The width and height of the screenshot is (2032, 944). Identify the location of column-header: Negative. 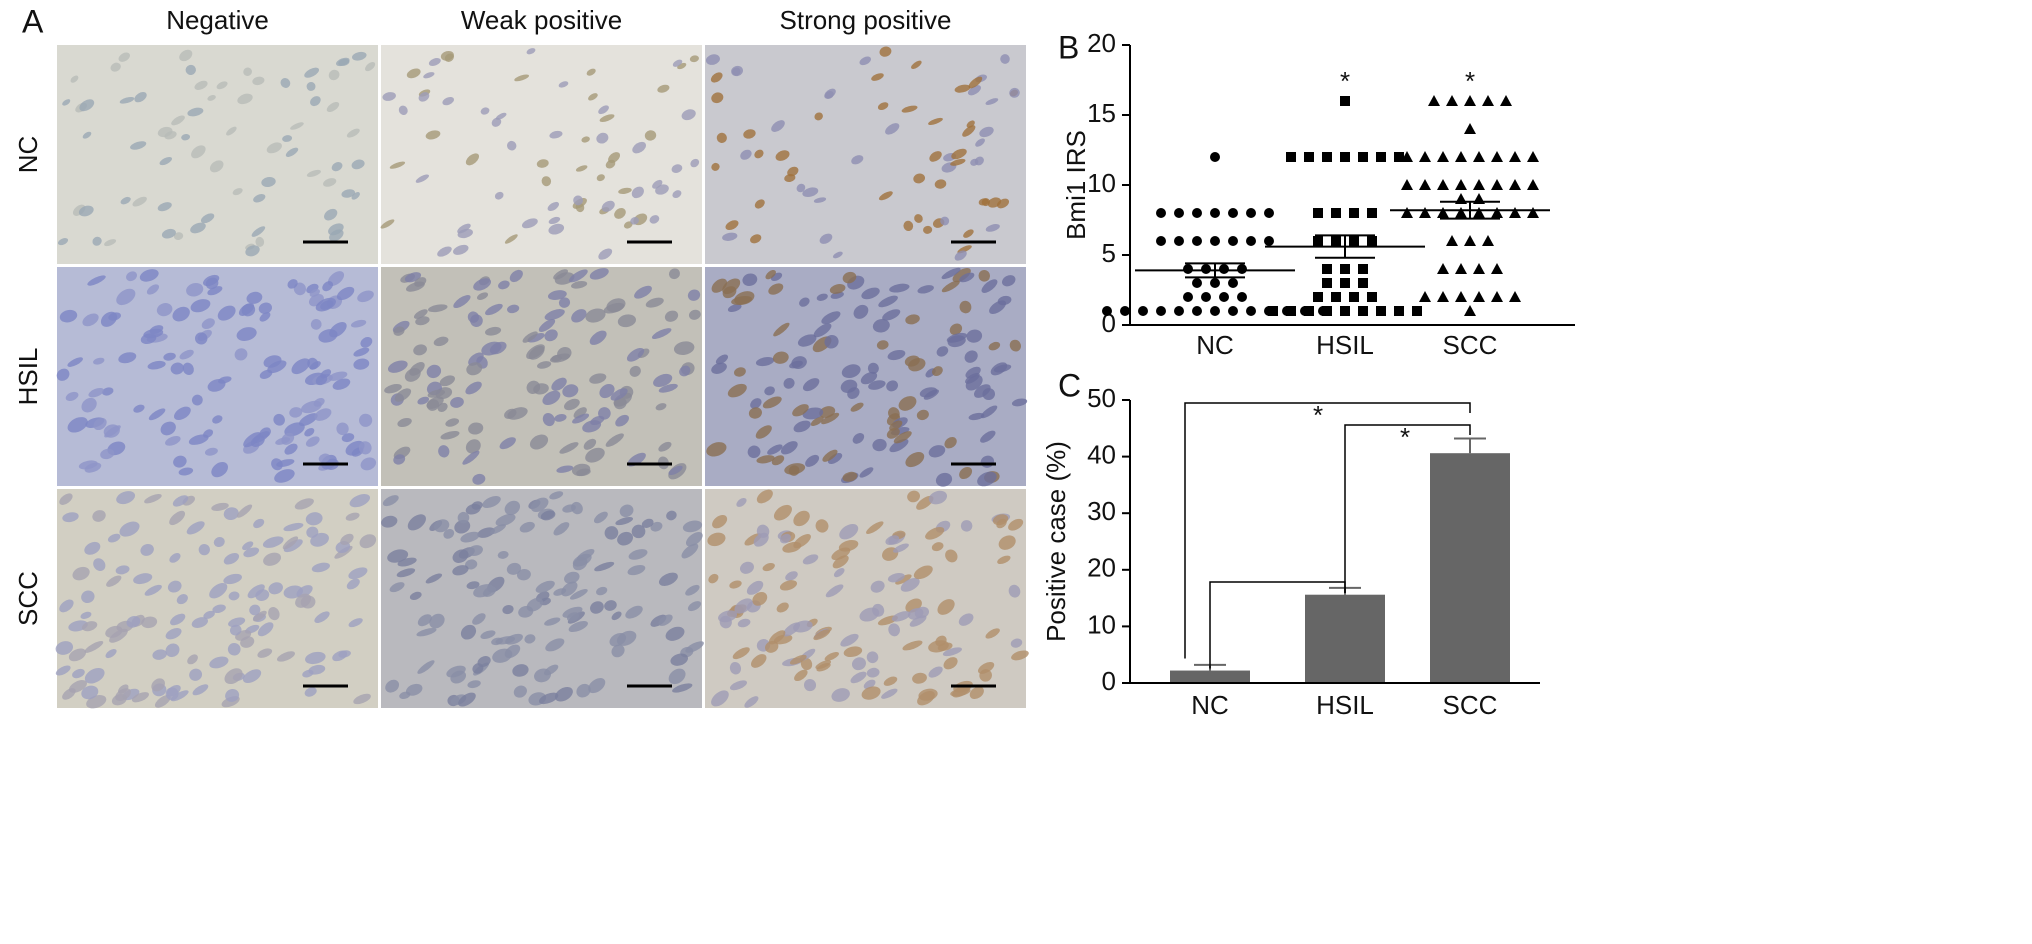
(217, 20).